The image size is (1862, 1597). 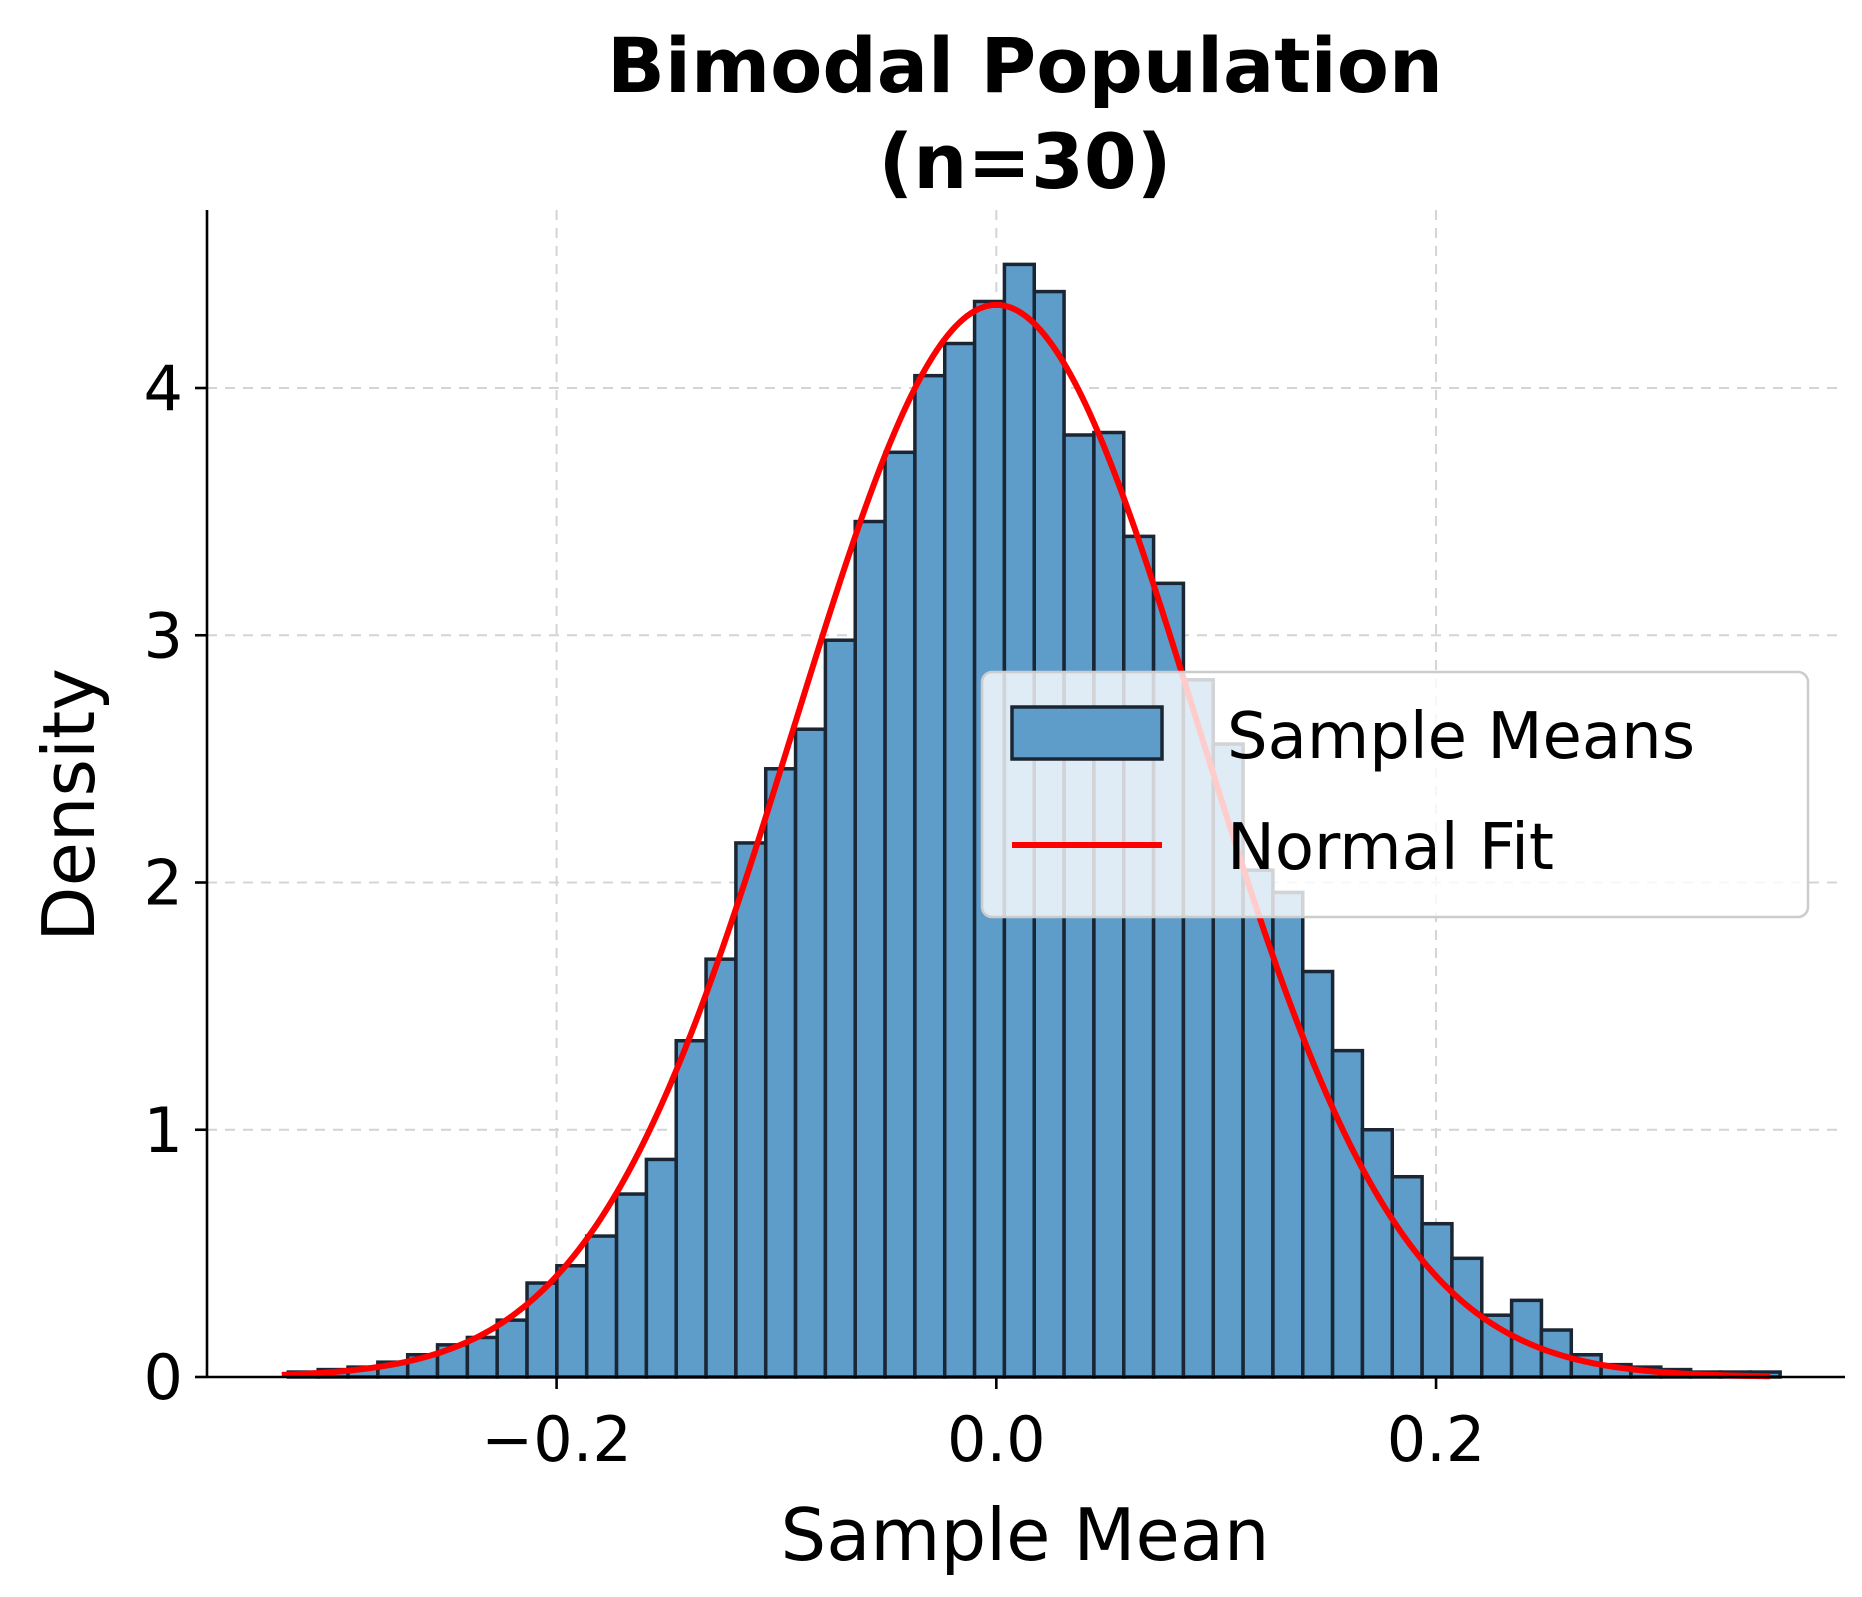 I want to click on chart-title-line-2: (n=30), so click(x=1024, y=161).